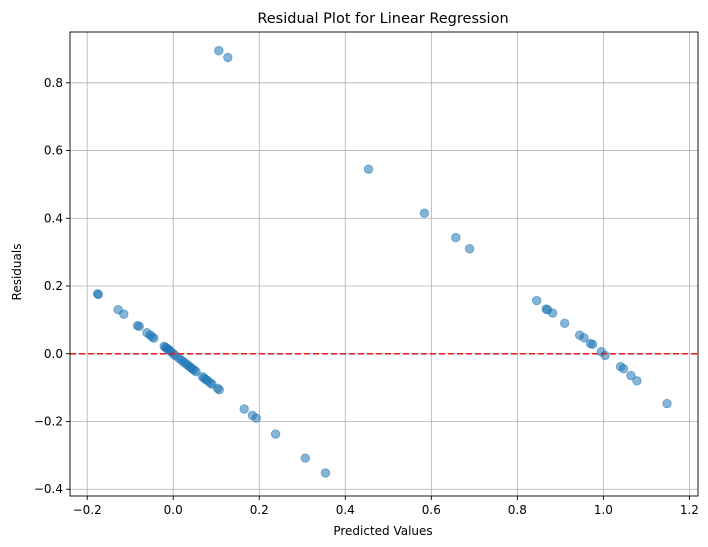  Describe the element at coordinates (48, 489) in the screenshot. I see `y-tick-label: −0.4` at that location.